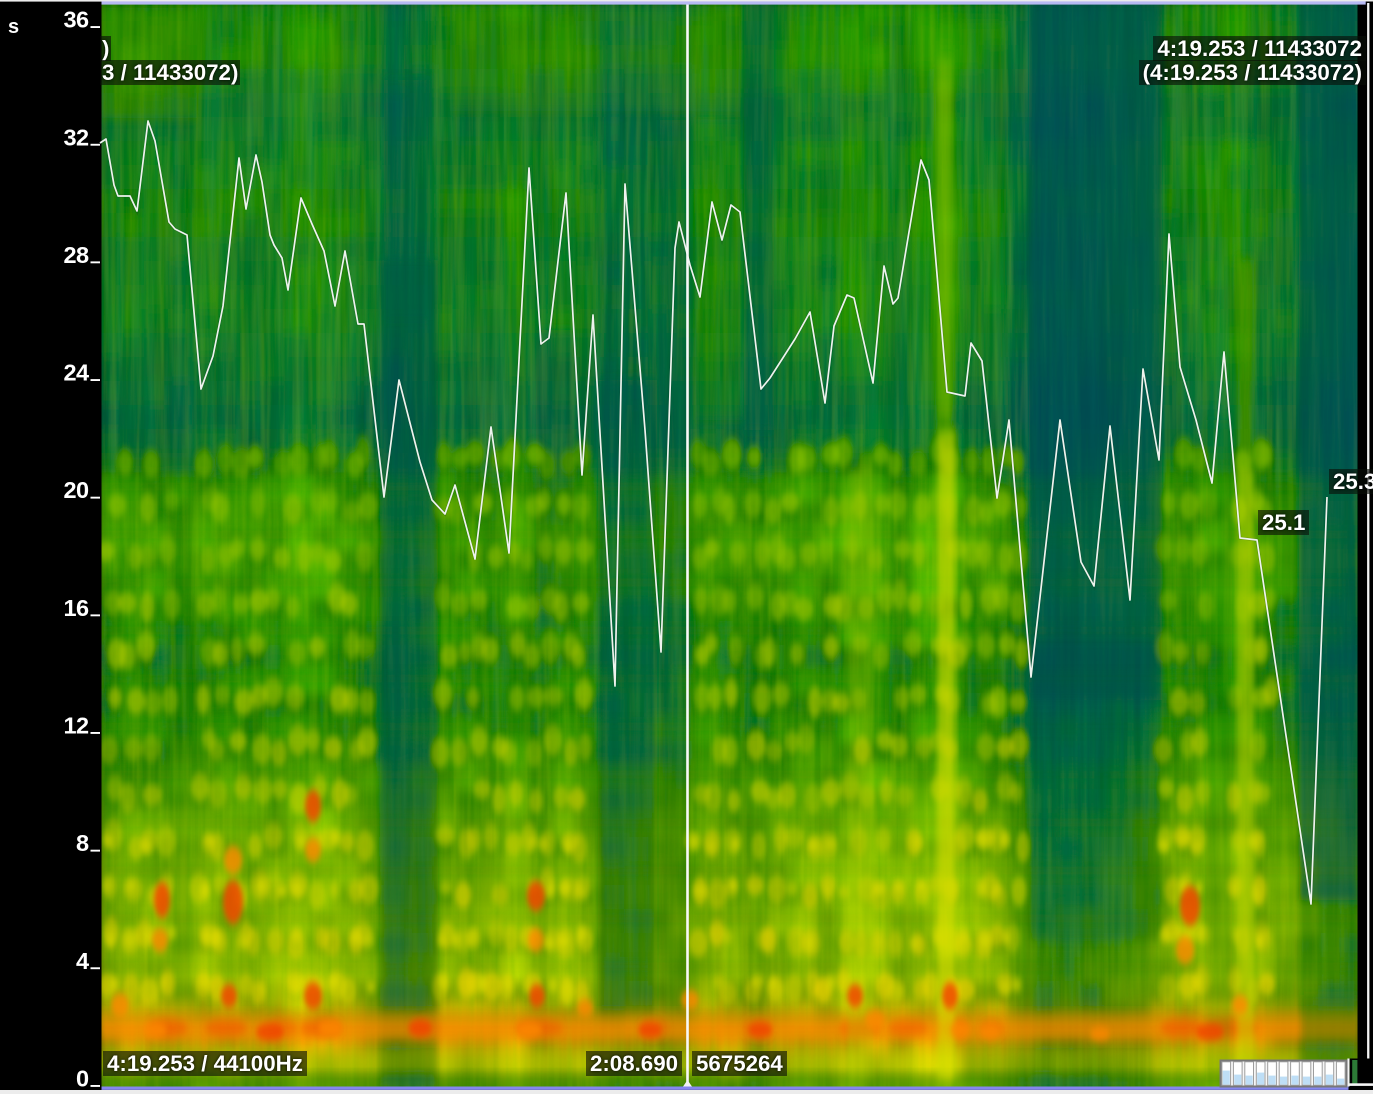 Image resolution: width=1373 pixels, height=1094 pixels. I want to click on svg-text: 24, so click(76, 373).